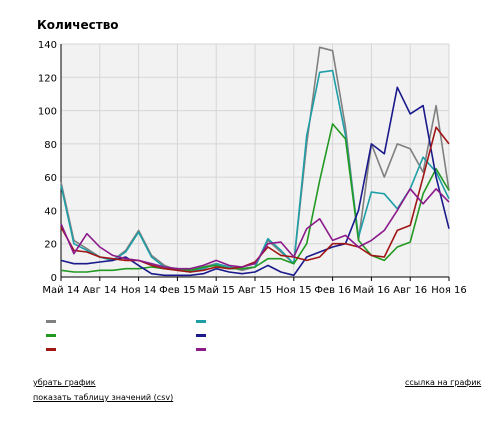 This screenshot has width=500, height=421. Describe the element at coordinates (50, 178) in the screenshot. I see `y-tick-label: 60` at that location.